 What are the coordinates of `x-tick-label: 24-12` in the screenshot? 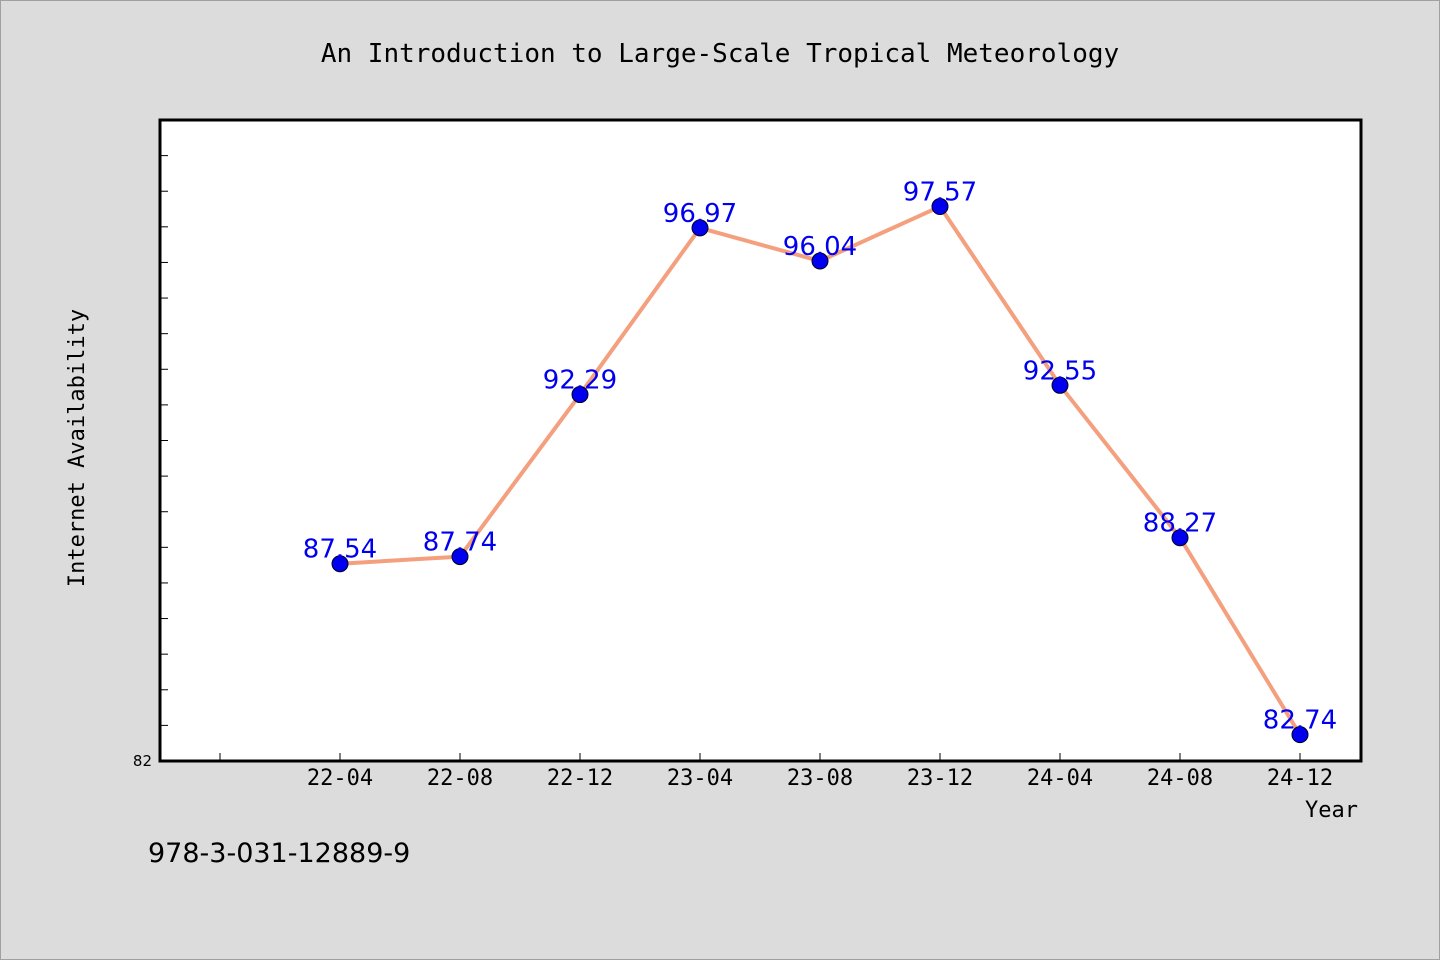 It's located at (1300, 778).